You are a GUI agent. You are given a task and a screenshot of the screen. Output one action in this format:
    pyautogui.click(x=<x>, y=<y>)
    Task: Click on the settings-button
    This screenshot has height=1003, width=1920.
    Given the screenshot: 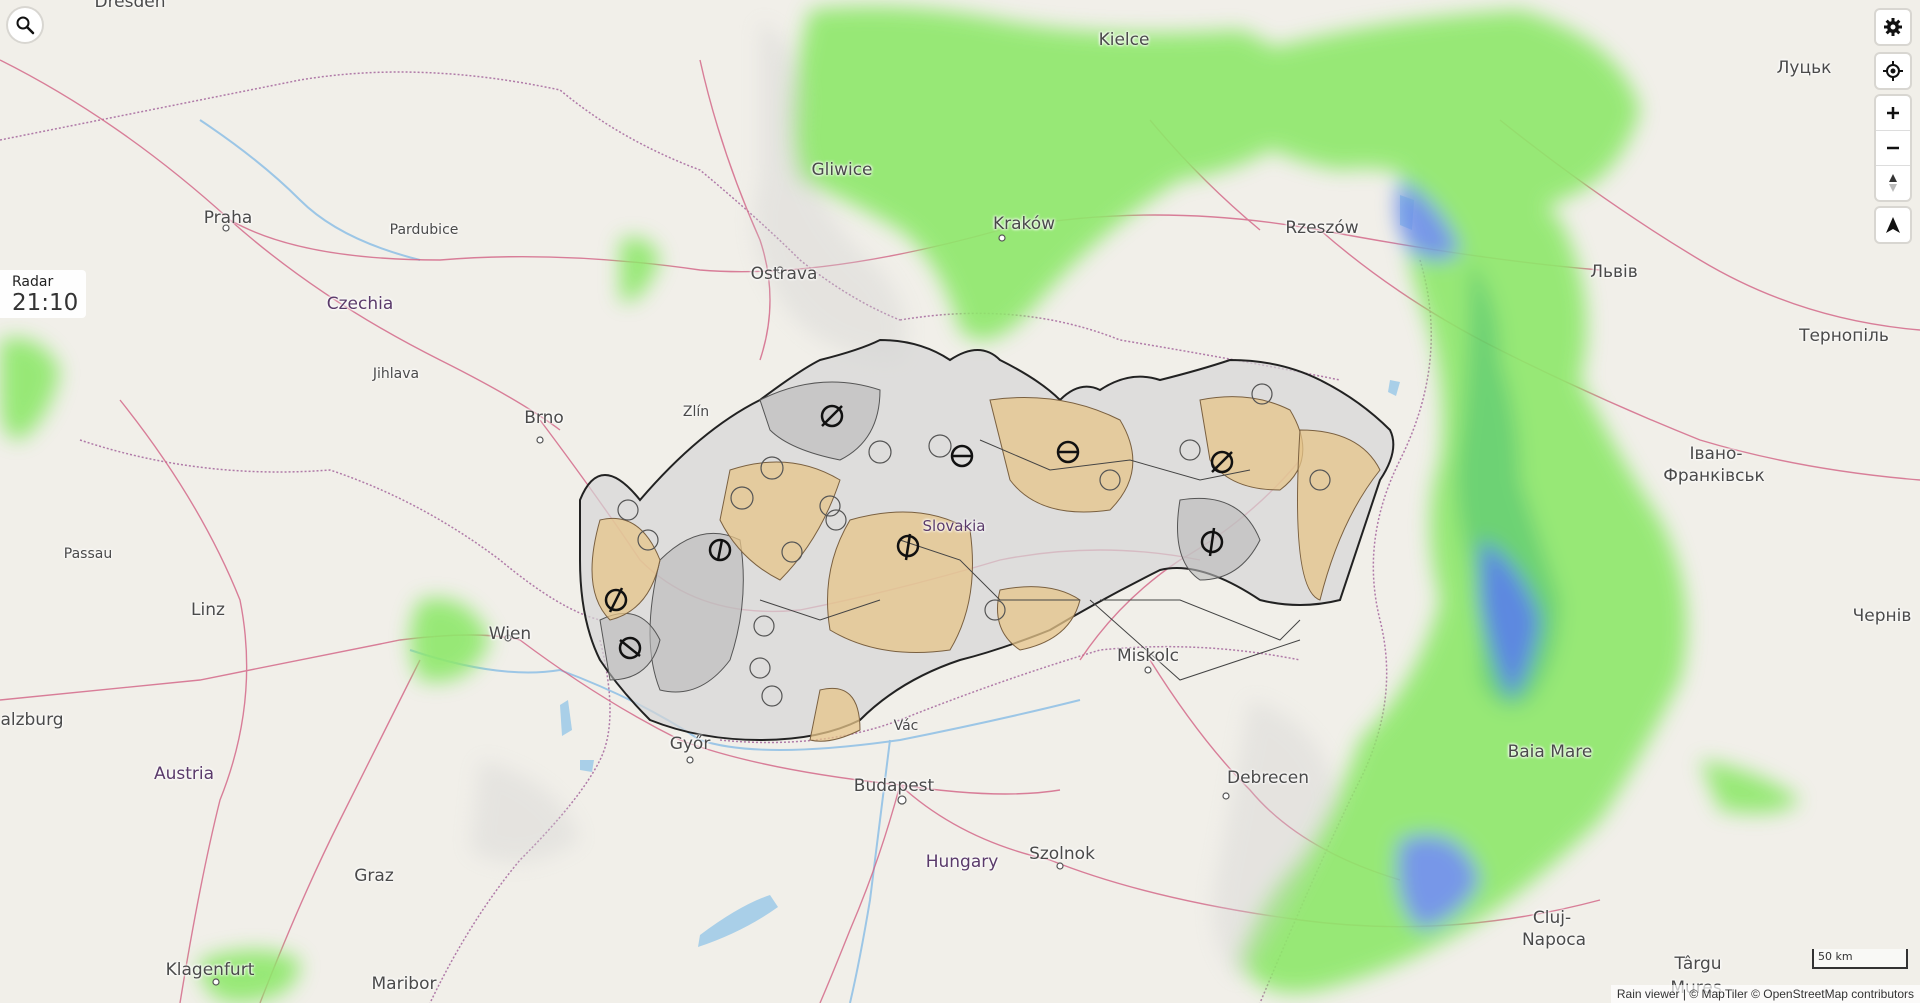 What is the action you would take?
    pyautogui.click(x=1893, y=27)
    